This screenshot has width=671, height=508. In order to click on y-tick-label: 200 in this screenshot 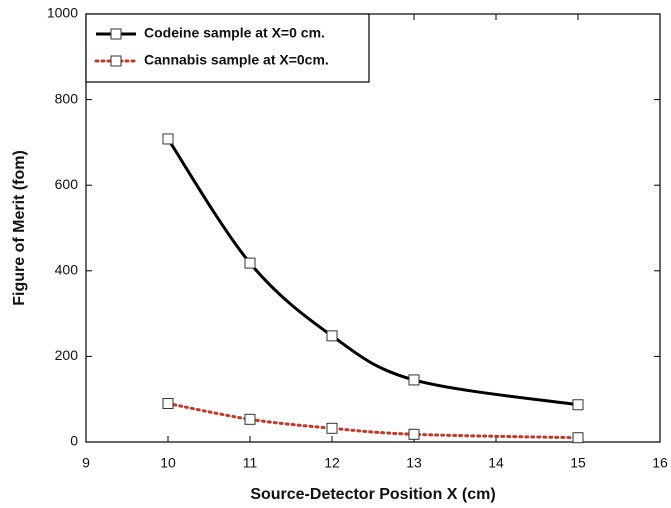, I will do `click(67, 355)`.